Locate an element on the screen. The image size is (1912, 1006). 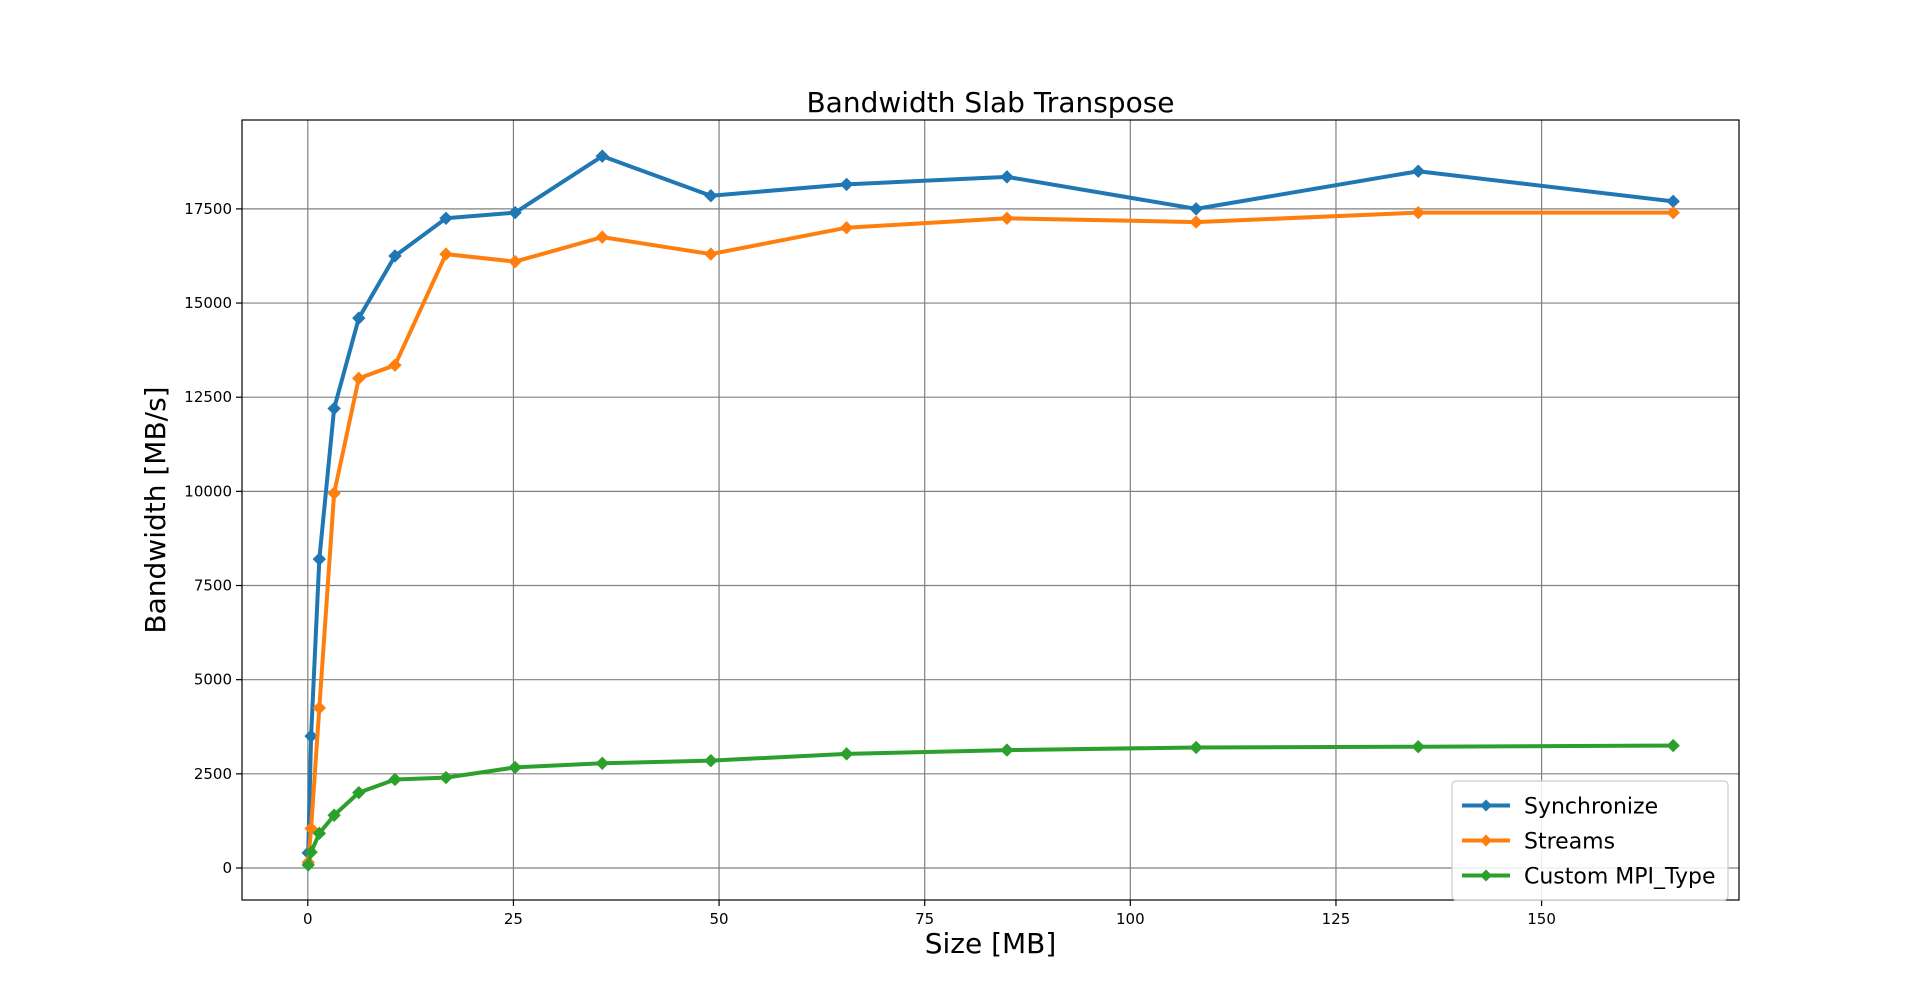
chart-title: Bandwidth Slab Transpose is located at coordinates (990, 102).